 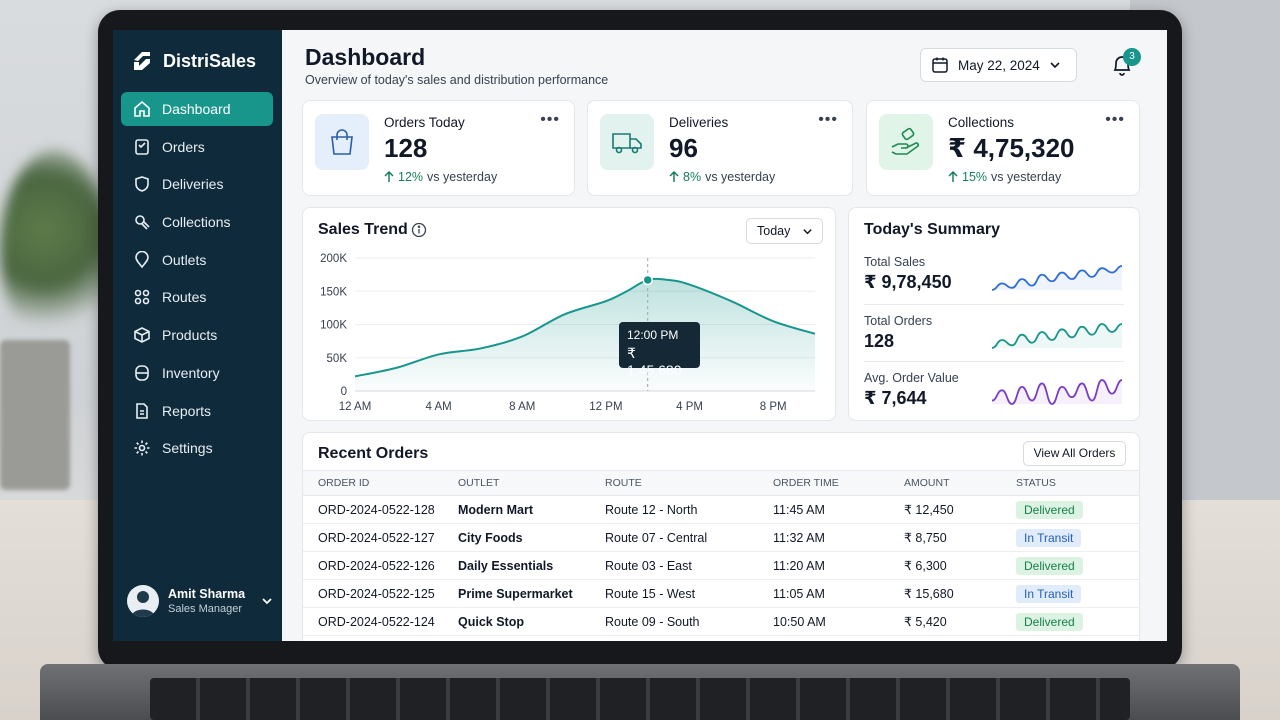 I want to click on sales-trend-filter: Today, so click(x=784, y=231).